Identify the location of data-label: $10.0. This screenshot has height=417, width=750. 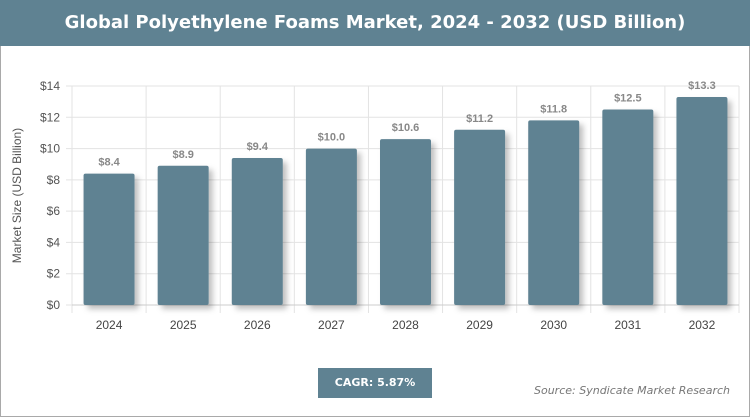
(332, 138).